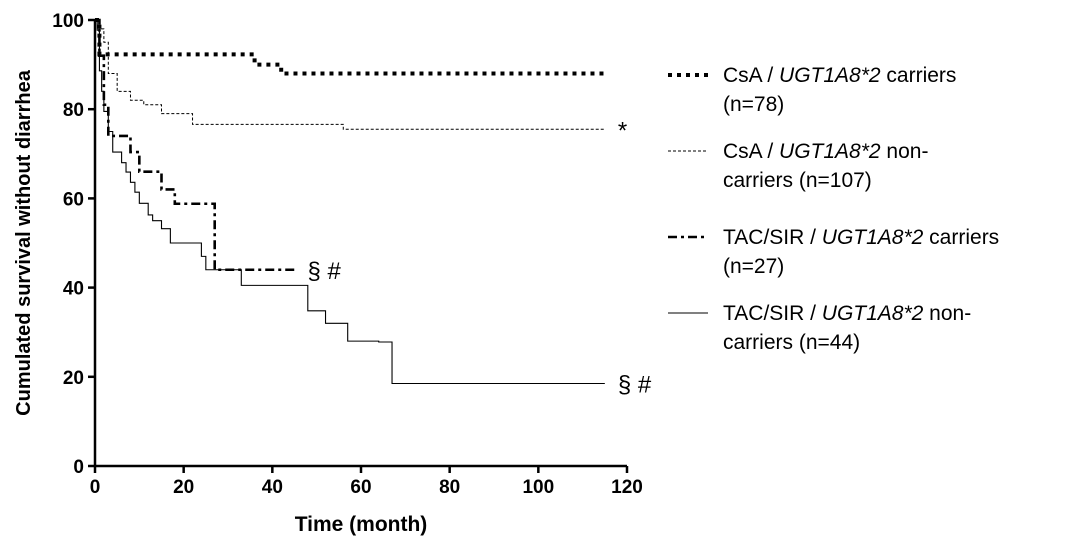 The height and width of the screenshot is (549, 1082). What do you see at coordinates (538, 487) in the screenshot?
I see `x-tick-label: 100` at bounding box center [538, 487].